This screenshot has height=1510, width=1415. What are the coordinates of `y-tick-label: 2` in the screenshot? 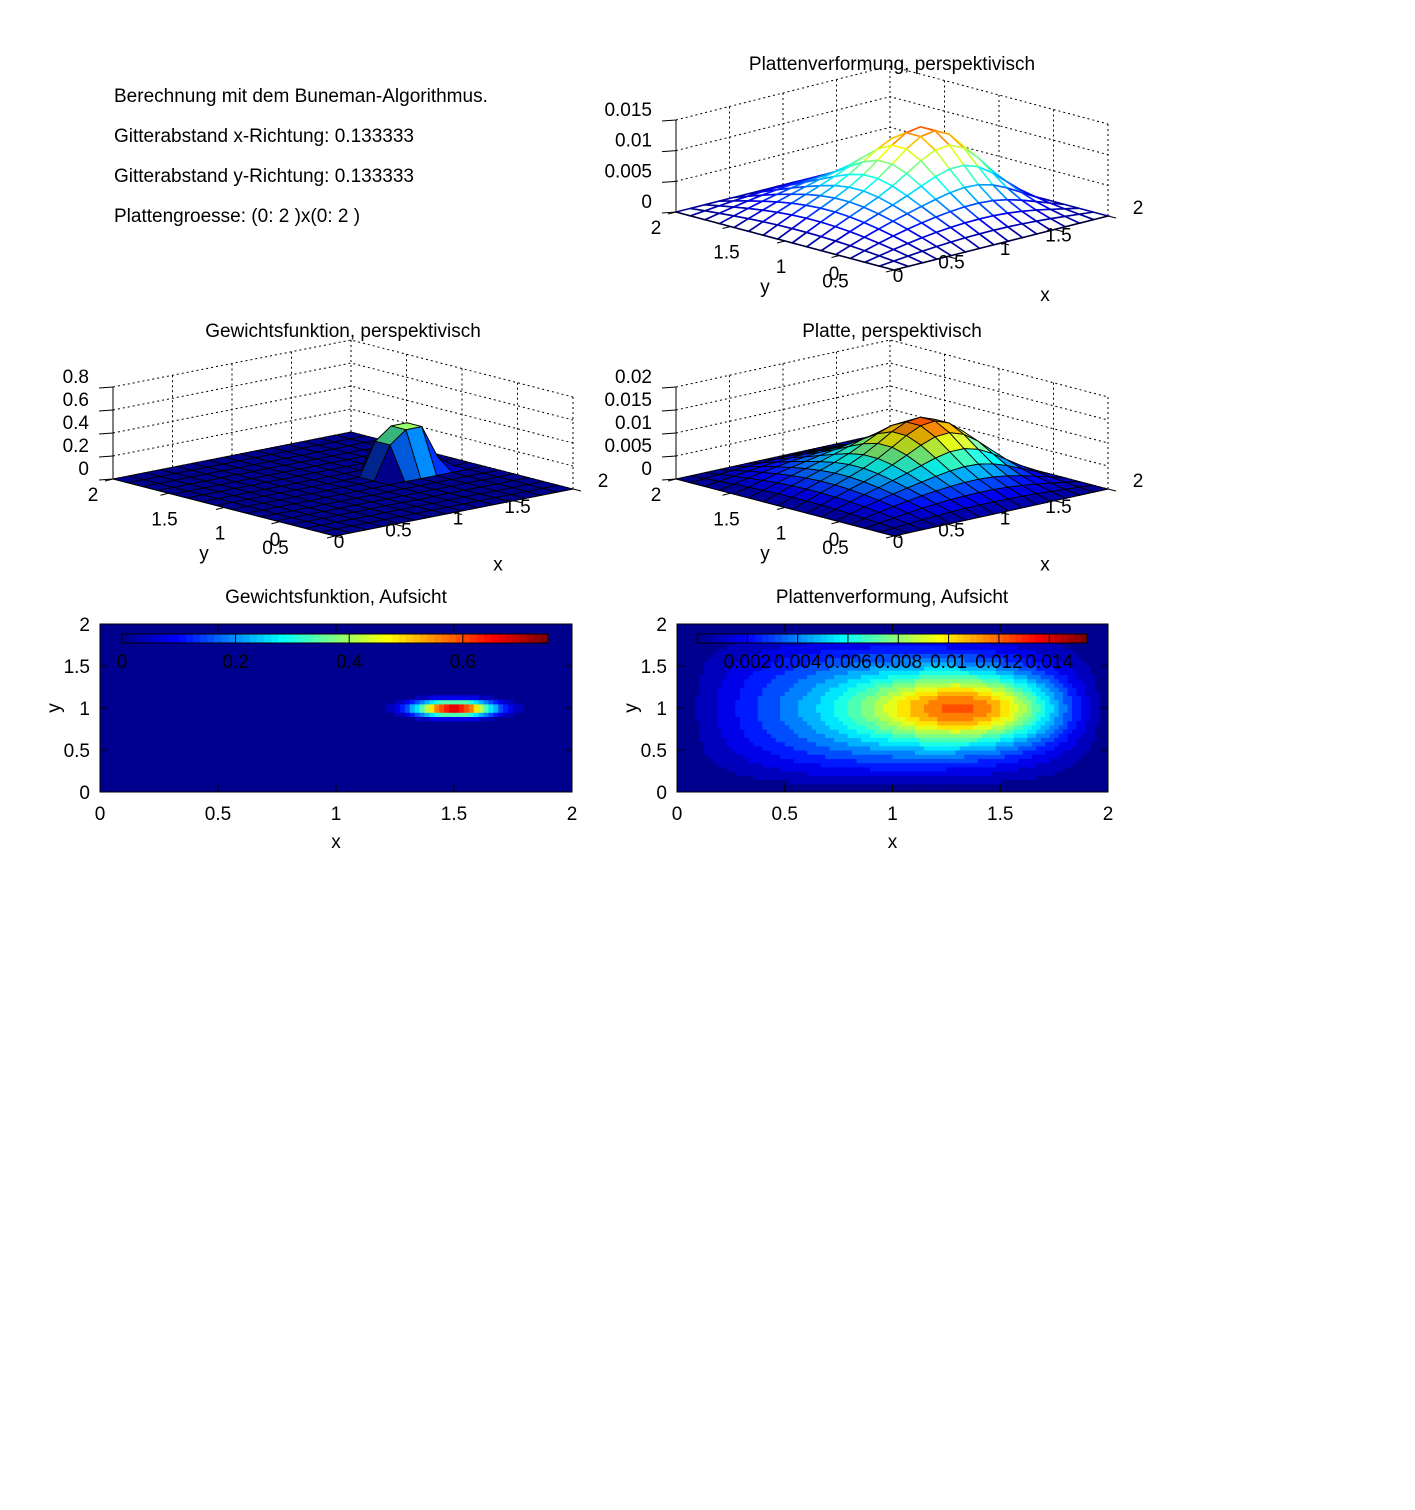 It's located at (93, 495).